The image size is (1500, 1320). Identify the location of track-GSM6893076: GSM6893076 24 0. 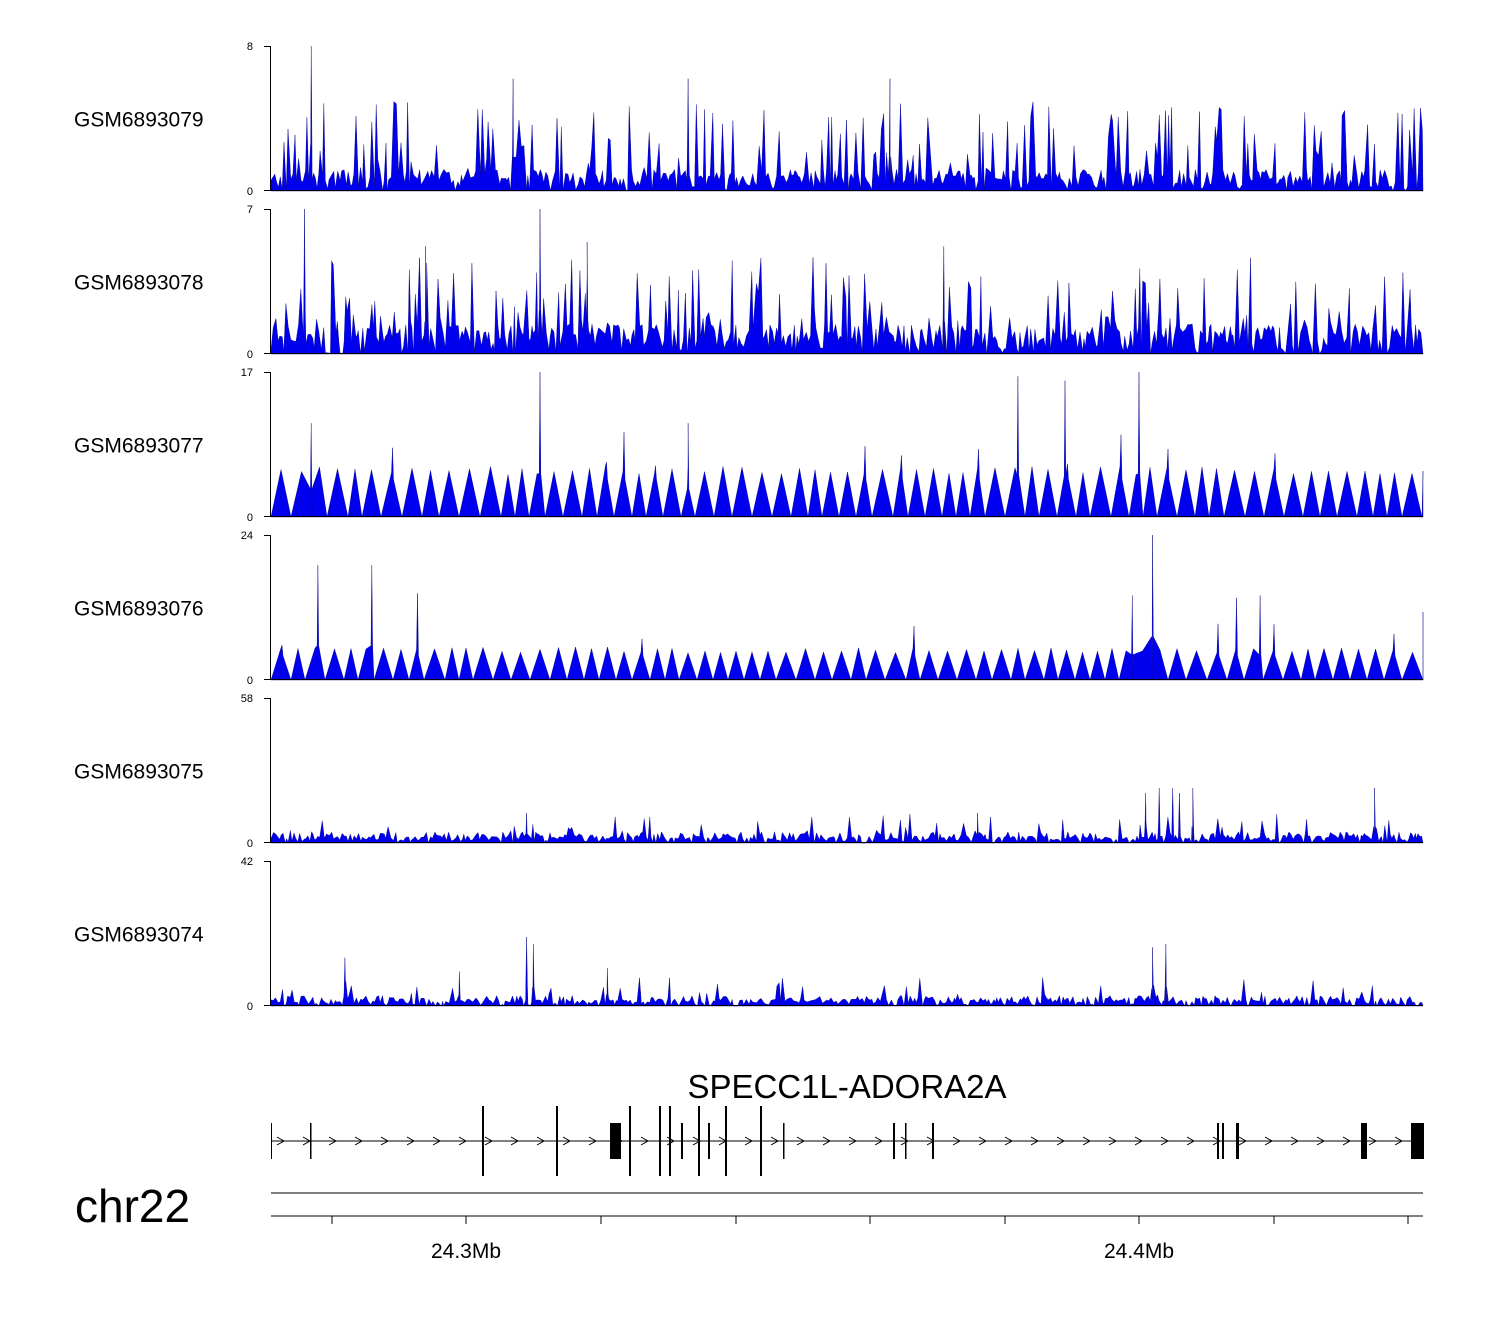
(749, 608).